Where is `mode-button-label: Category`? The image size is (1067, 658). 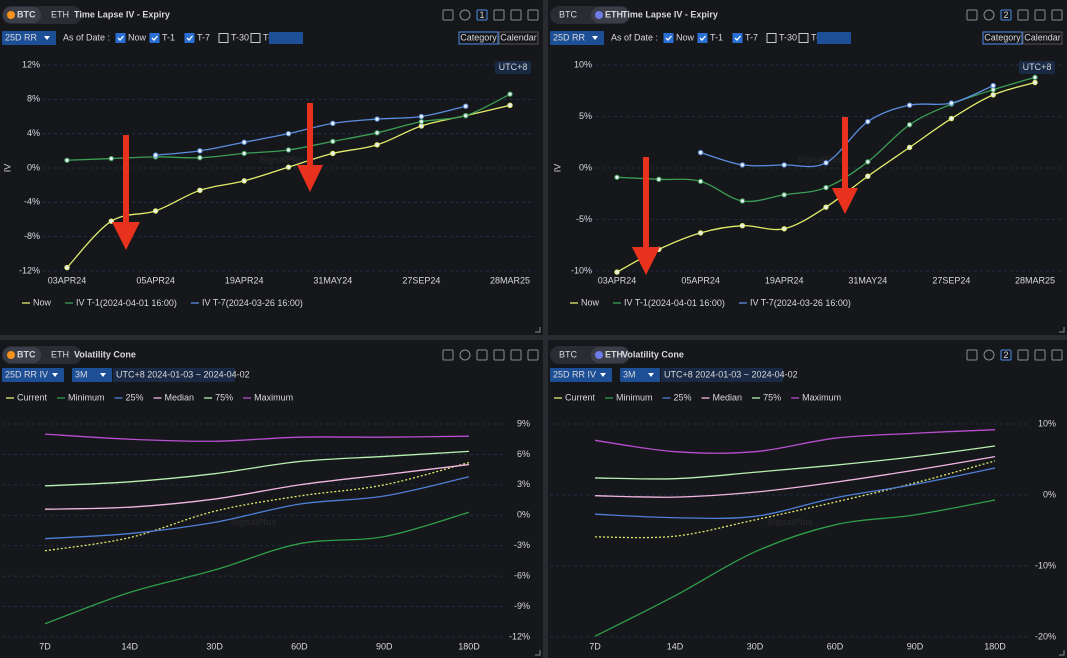 mode-button-label: Category is located at coordinates (1002, 37).